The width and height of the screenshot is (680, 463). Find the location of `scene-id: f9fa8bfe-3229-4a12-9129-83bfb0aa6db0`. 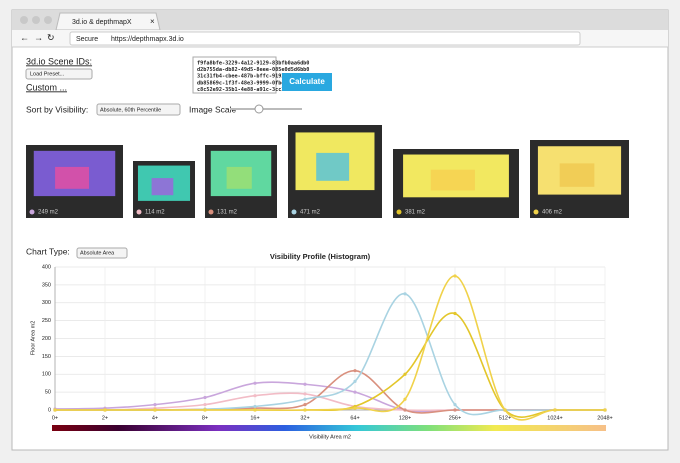

scene-id: f9fa8bfe-3229-4a12-9129-83bfb0aa6db0 is located at coordinates (253, 64).